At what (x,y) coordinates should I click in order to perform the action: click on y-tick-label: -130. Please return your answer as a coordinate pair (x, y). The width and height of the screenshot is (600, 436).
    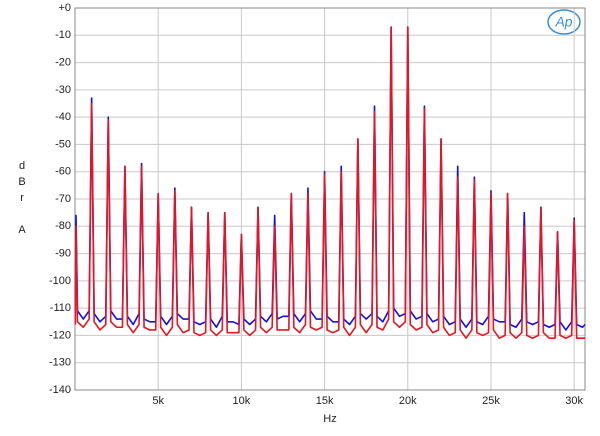
    Looking at the image, I should click on (60, 363).